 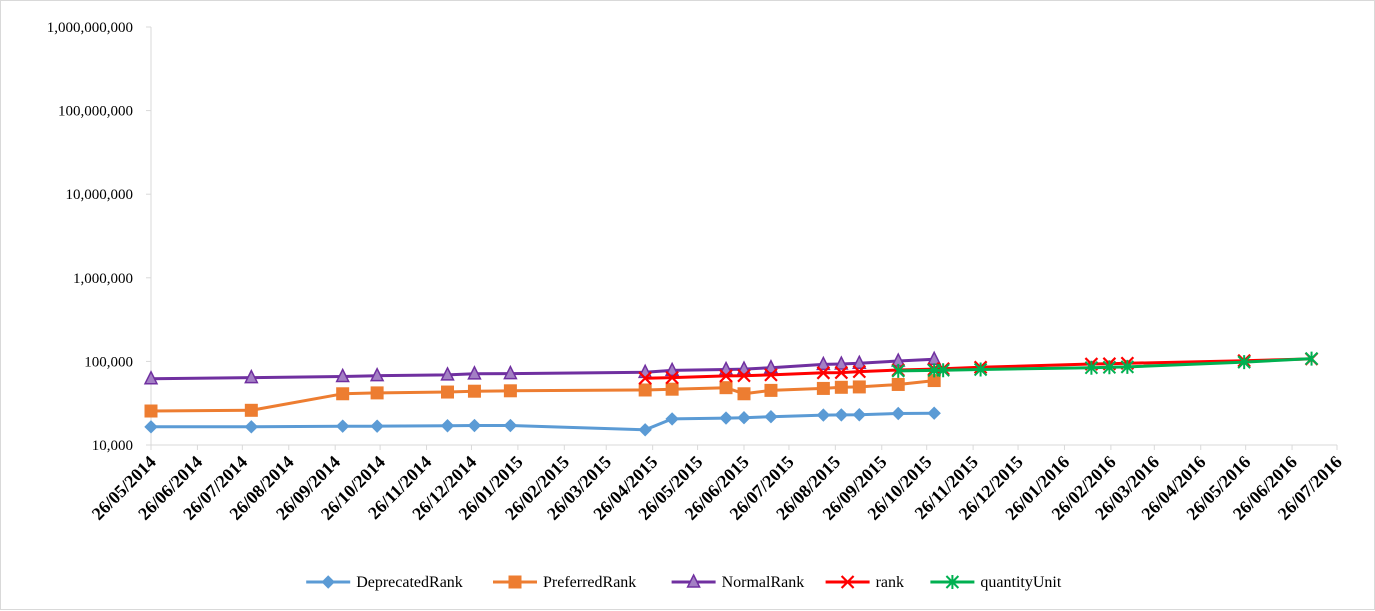 I want to click on series-quantity-unit, so click(x=1105, y=364).